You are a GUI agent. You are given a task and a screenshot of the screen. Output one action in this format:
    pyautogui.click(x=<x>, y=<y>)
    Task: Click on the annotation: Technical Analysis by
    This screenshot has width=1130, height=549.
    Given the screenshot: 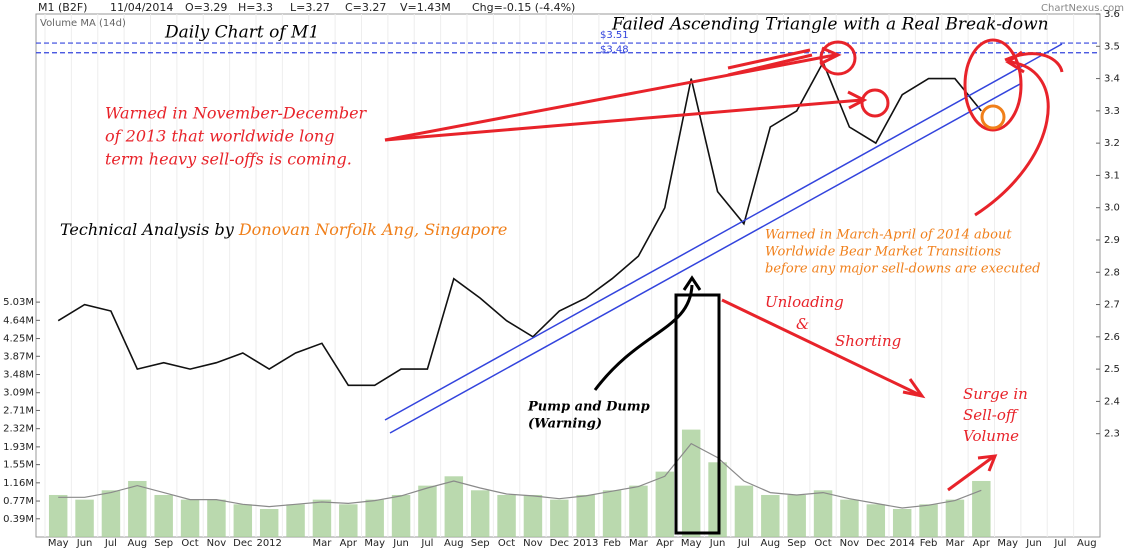 What is the action you would take?
    pyautogui.click(x=147, y=229)
    